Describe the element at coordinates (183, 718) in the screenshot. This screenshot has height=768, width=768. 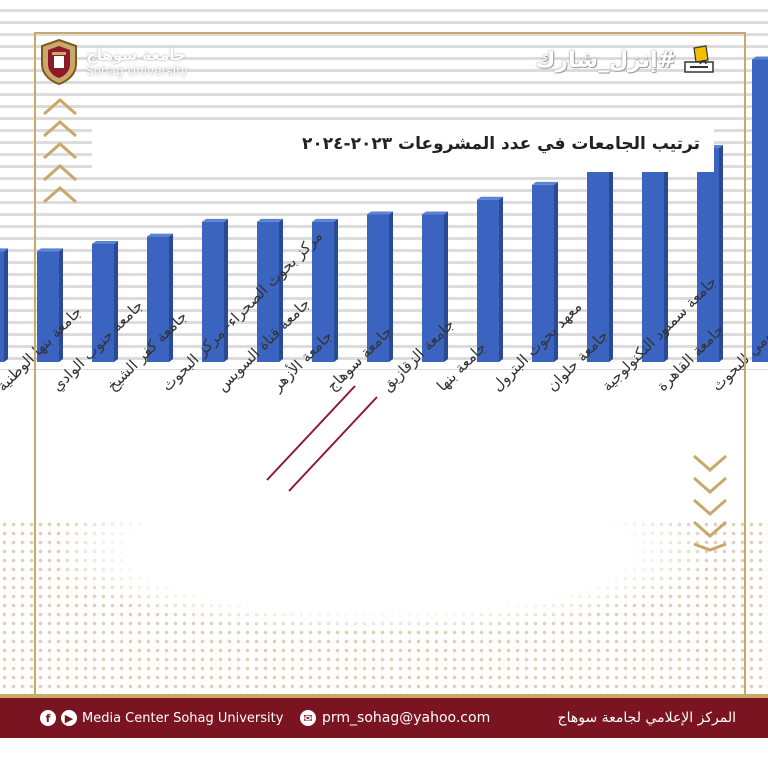
I see `footer-media-center-text: Media Center Sohag University` at that location.